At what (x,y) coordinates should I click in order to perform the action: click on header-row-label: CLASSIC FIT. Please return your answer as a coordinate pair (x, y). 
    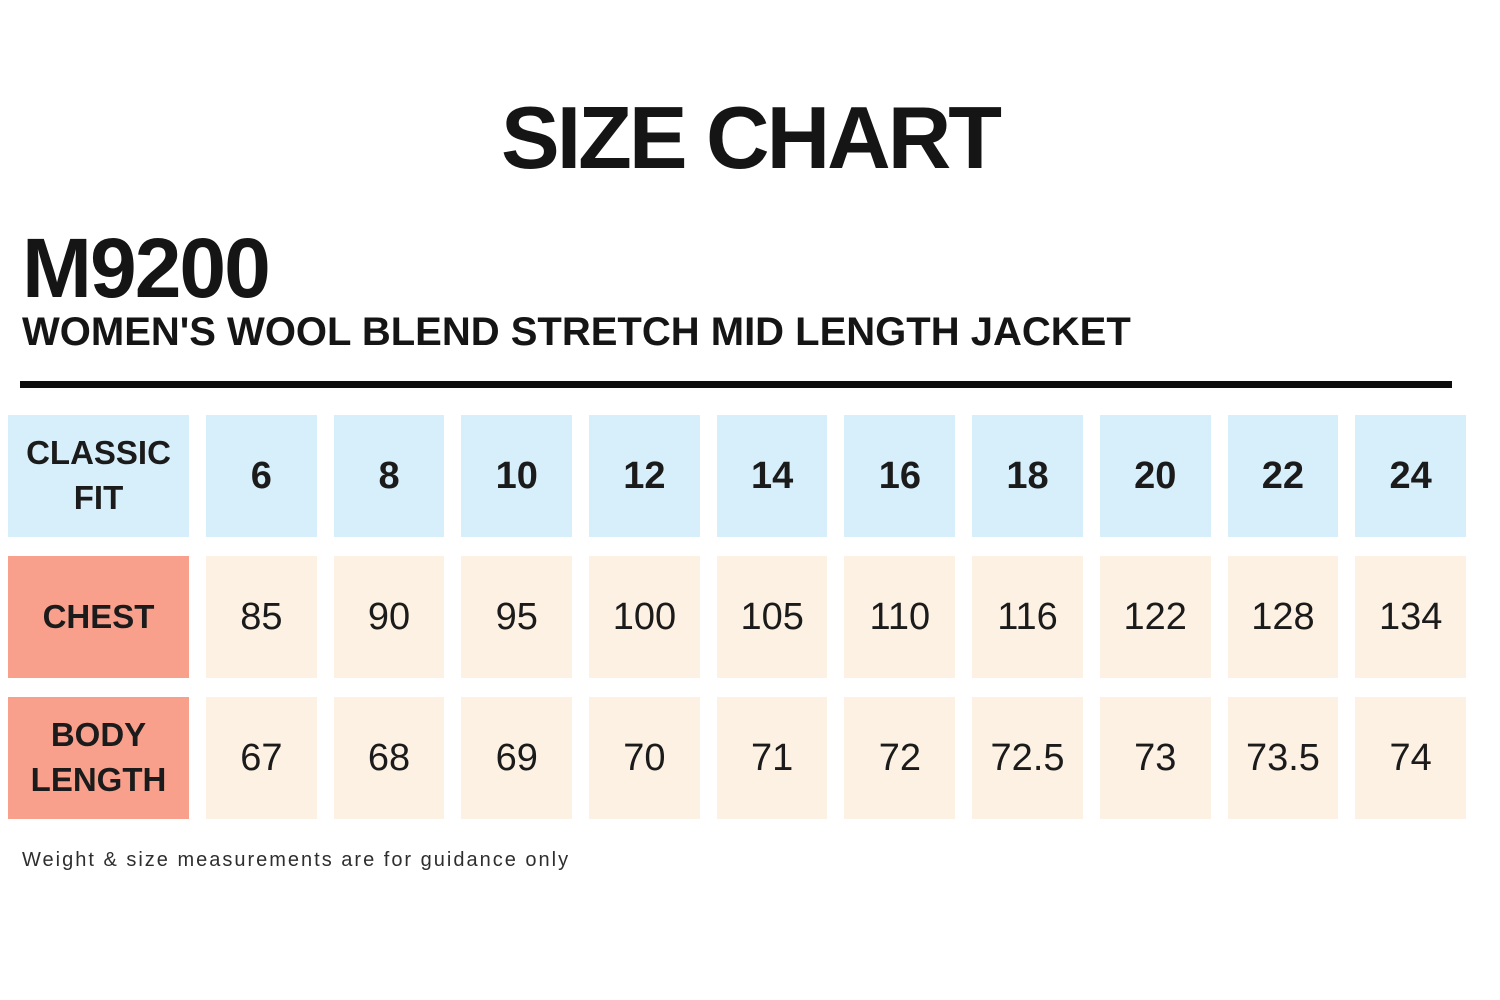
    Looking at the image, I should click on (98, 476).